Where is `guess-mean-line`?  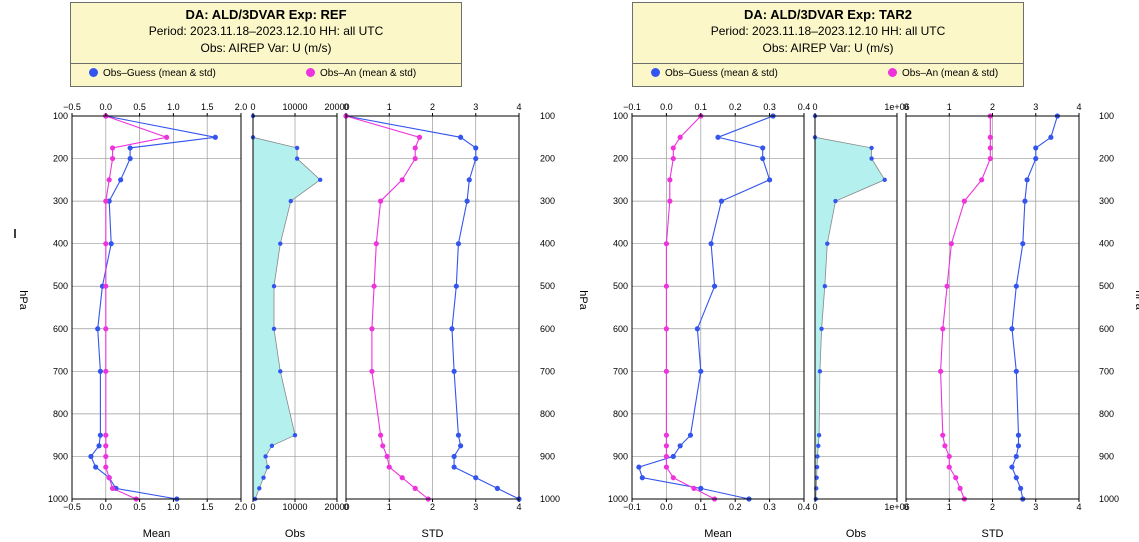 guess-mean-line is located at coordinates (153, 307).